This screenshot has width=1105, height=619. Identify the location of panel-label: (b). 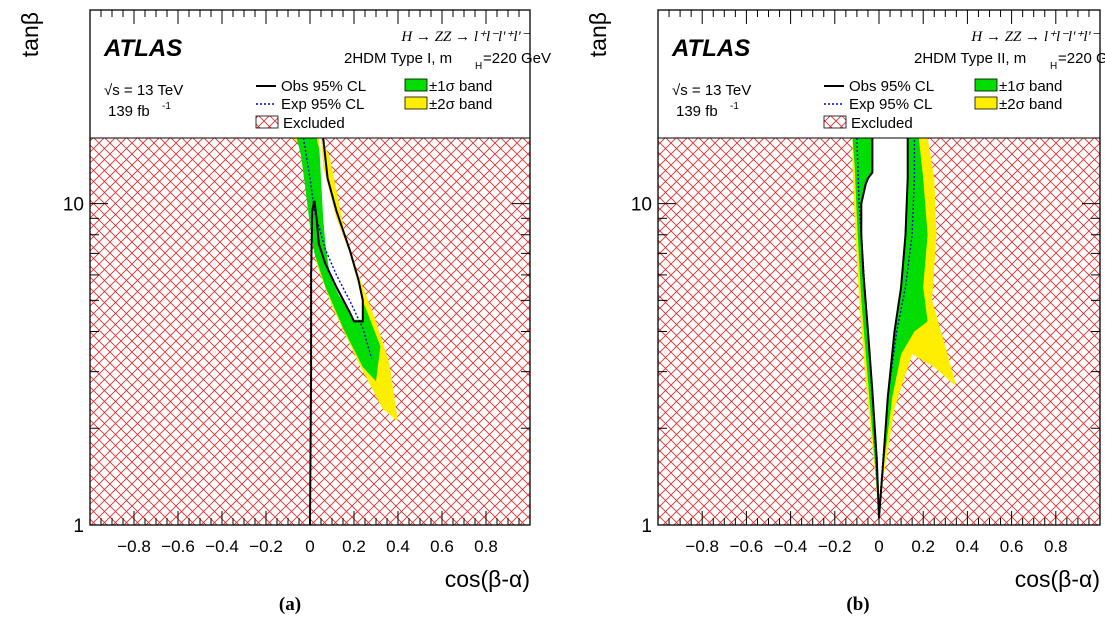
(857, 604).